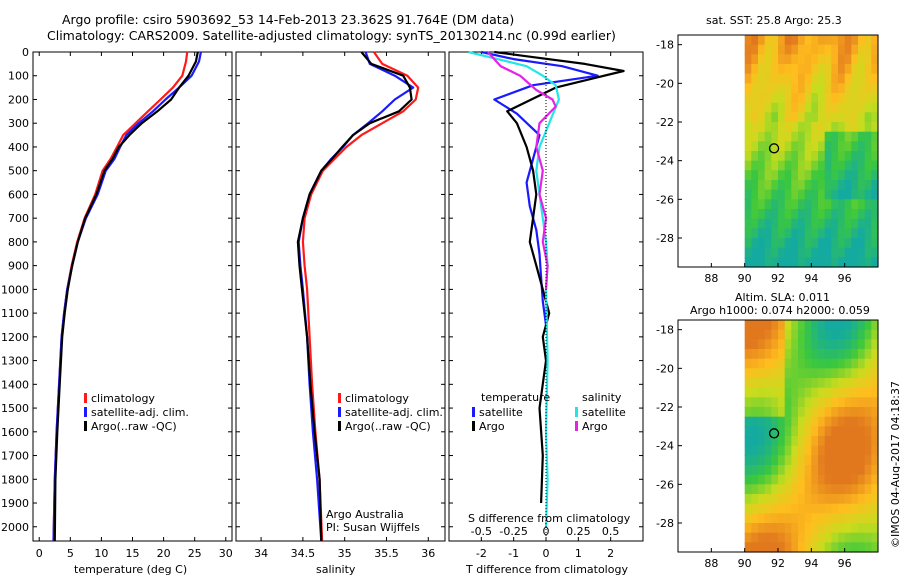 Image resolution: width=900 pixels, height=580 pixels. Describe the element at coordinates (576, 426) in the screenshot. I see `diff-salinity-legend-swatch` at that location.